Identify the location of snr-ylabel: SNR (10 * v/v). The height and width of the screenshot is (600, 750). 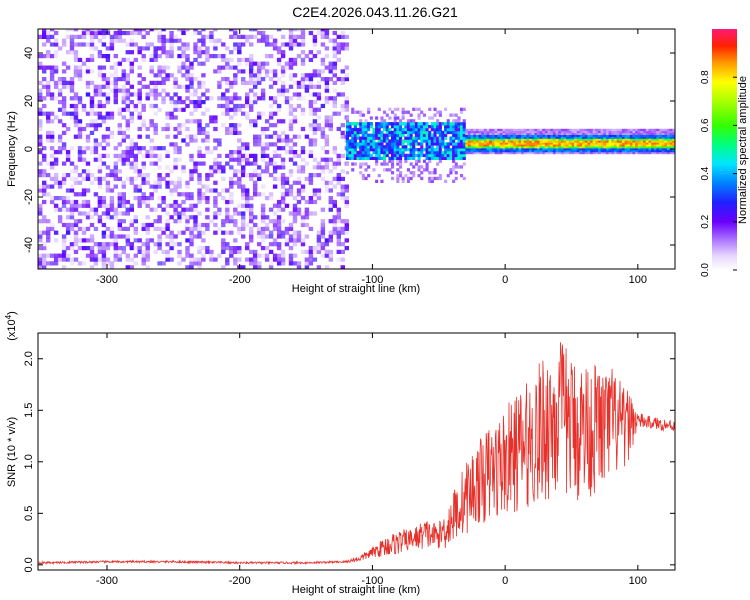
(12, 452).